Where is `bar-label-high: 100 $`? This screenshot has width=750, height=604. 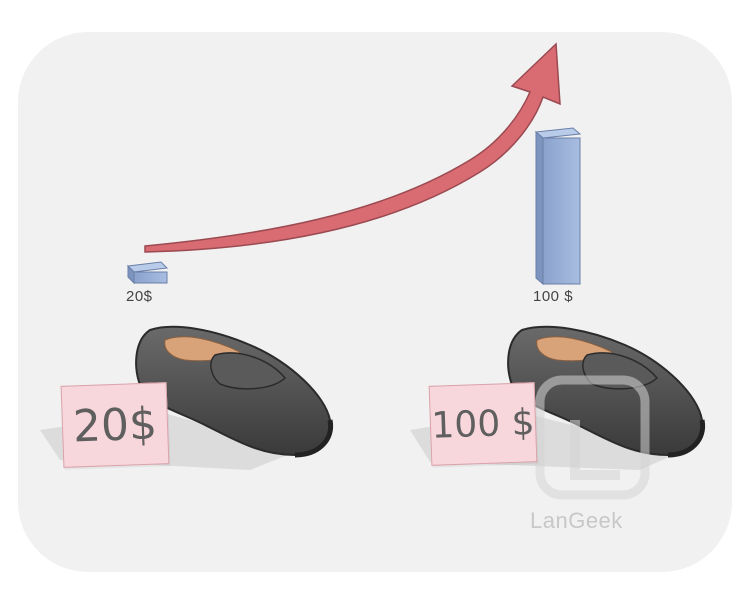 bar-label-high: 100 $ is located at coordinates (553, 296).